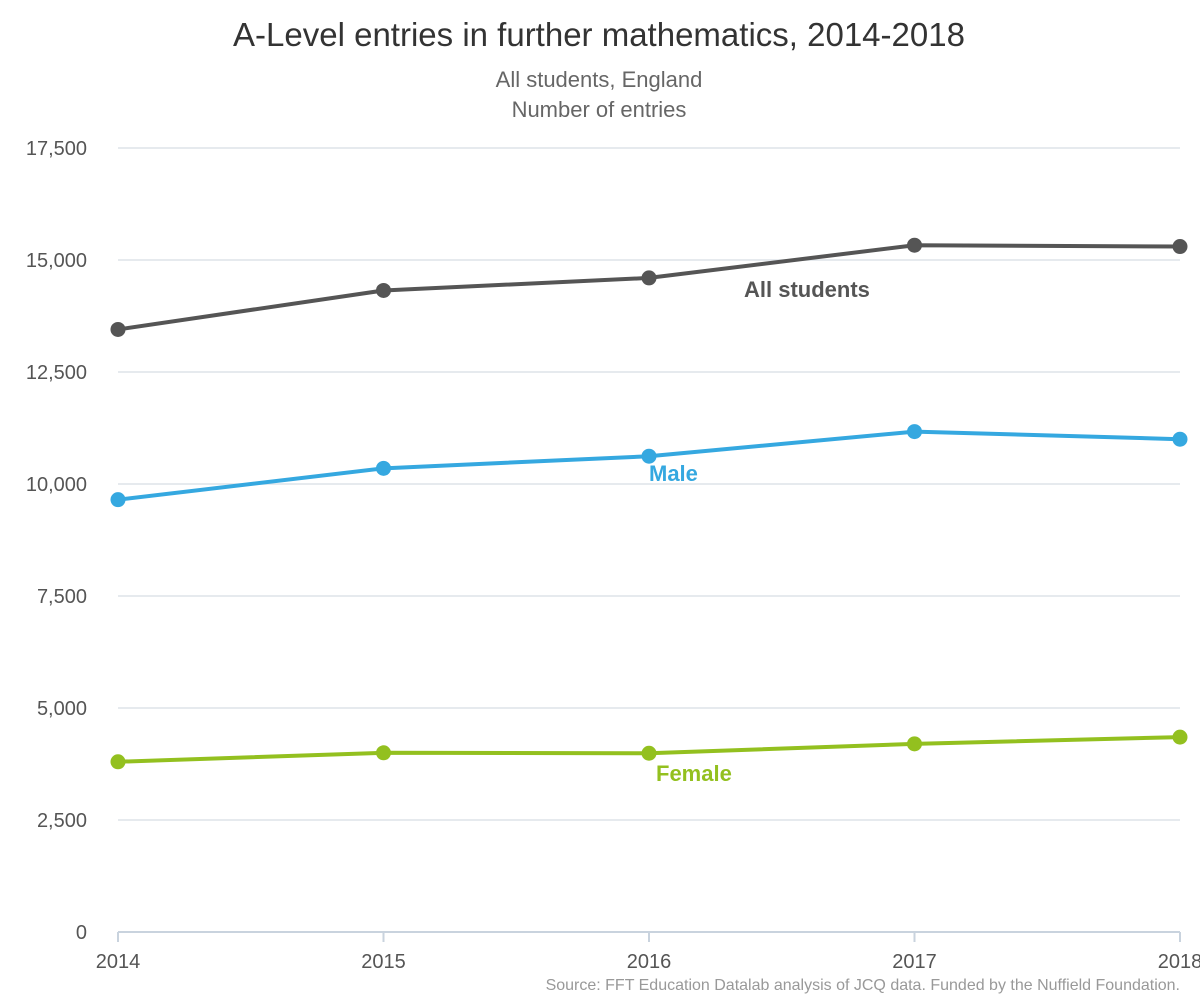  Describe the element at coordinates (62, 597) in the screenshot. I see `y-tick-label: 7,500` at that location.